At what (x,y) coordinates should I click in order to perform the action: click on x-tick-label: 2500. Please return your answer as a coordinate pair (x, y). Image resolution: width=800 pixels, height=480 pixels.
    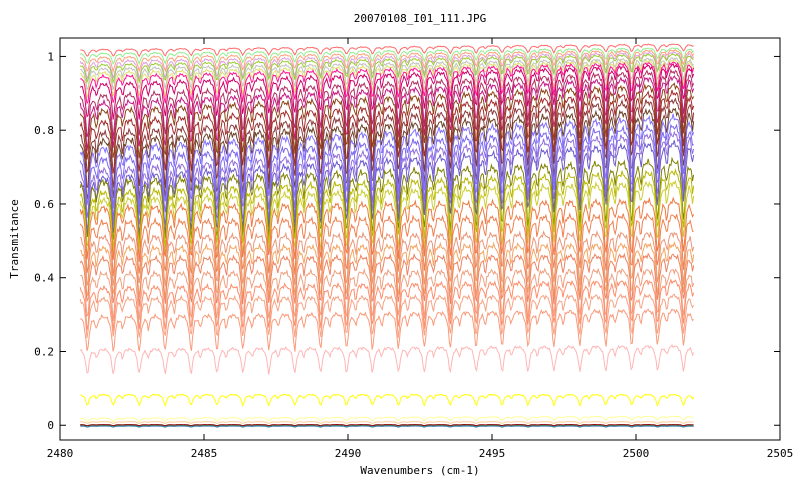
    Looking at the image, I should click on (636, 453).